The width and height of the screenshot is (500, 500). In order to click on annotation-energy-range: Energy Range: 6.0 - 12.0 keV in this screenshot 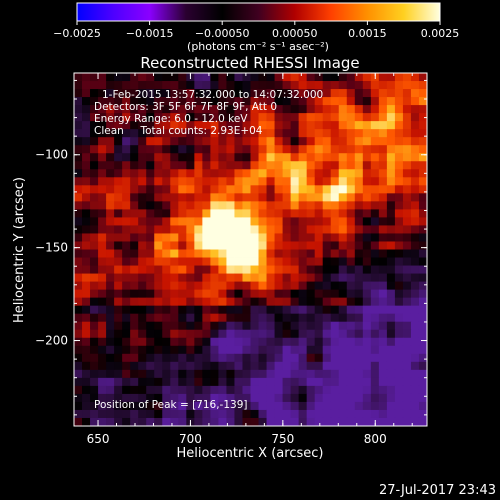, I will do `click(171, 119)`.